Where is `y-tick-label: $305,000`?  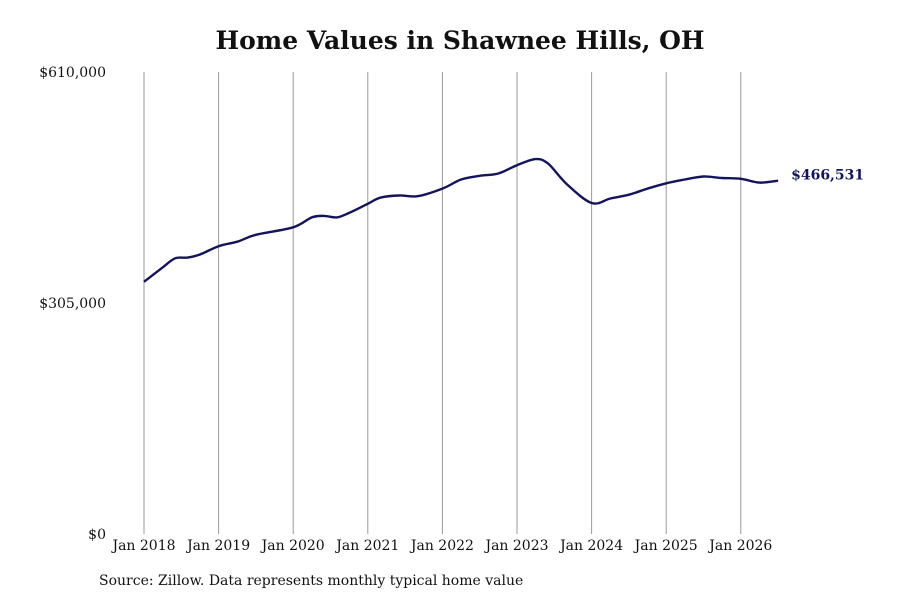 y-tick-label: $305,000 is located at coordinates (72, 304).